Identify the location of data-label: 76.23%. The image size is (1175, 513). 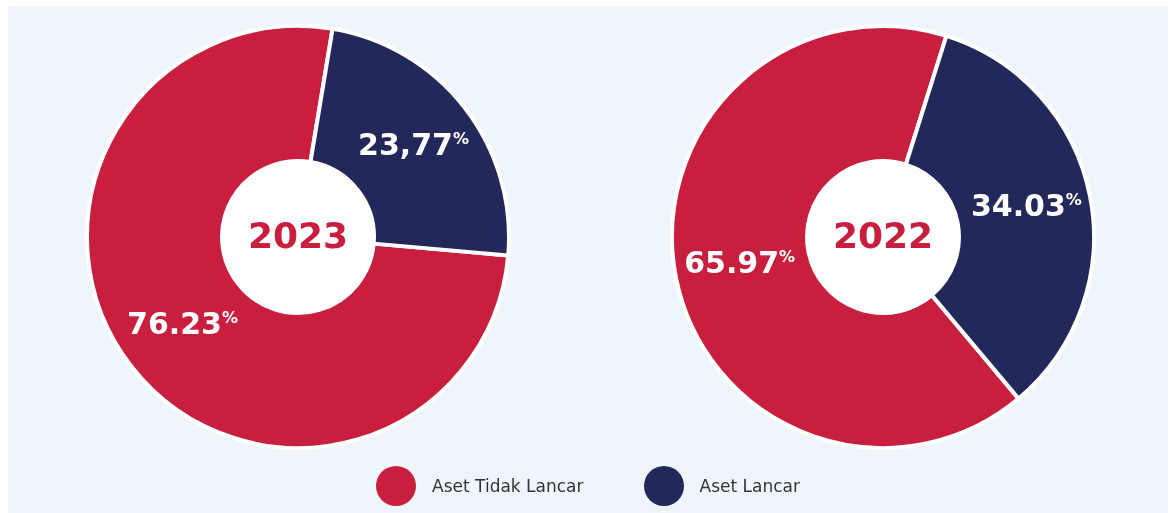
(182, 324).